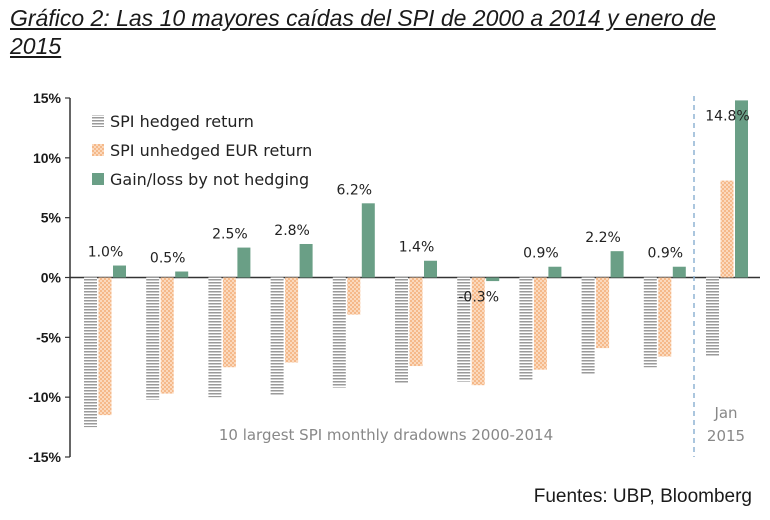 The width and height of the screenshot is (770, 520). I want to click on data-label: 0.5%, so click(168, 259).